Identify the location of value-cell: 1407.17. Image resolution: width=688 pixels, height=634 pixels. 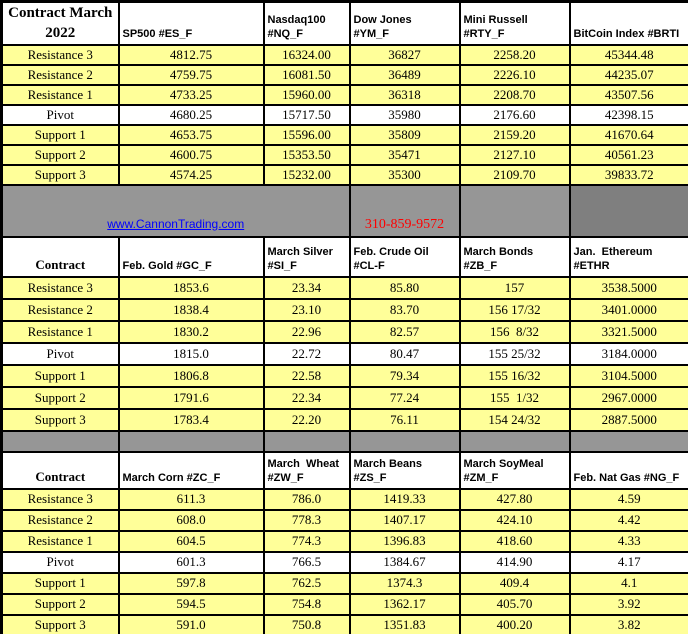
(404, 520).